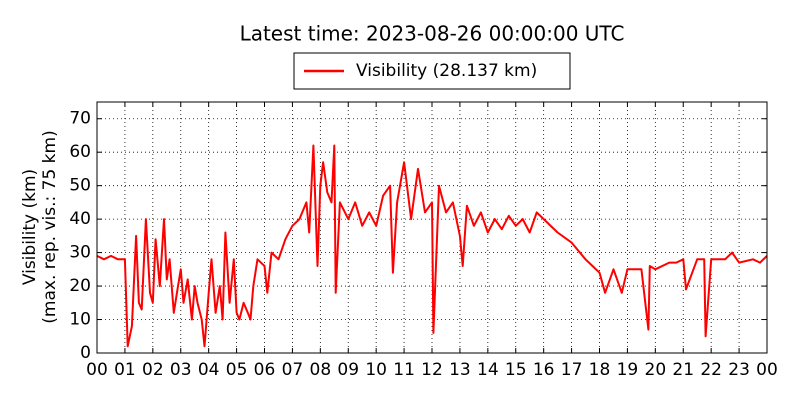 The image size is (800, 404). What do you see at coordinates (80, 253) in the screenshot?
I see `y-tick-label: 30` at bounding box center [80, 253].